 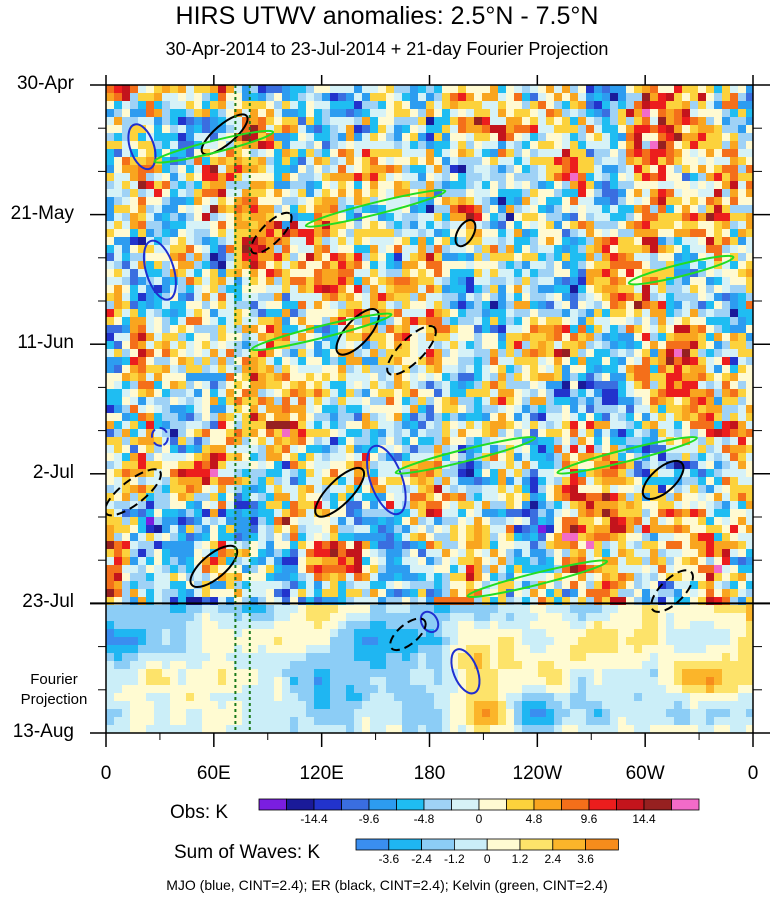 What do you see at coordinates (487, 859) in the screenshot?
I see `waves-colorbar-tick-label: 0` at bounding box center [487, 859].